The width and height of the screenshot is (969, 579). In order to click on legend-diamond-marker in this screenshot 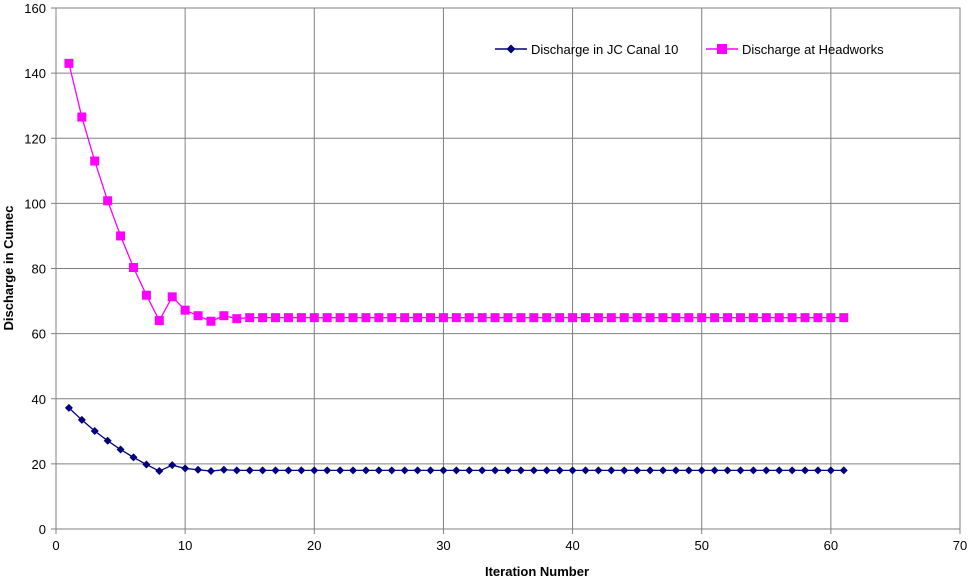, I will do `click(511, 49)`.